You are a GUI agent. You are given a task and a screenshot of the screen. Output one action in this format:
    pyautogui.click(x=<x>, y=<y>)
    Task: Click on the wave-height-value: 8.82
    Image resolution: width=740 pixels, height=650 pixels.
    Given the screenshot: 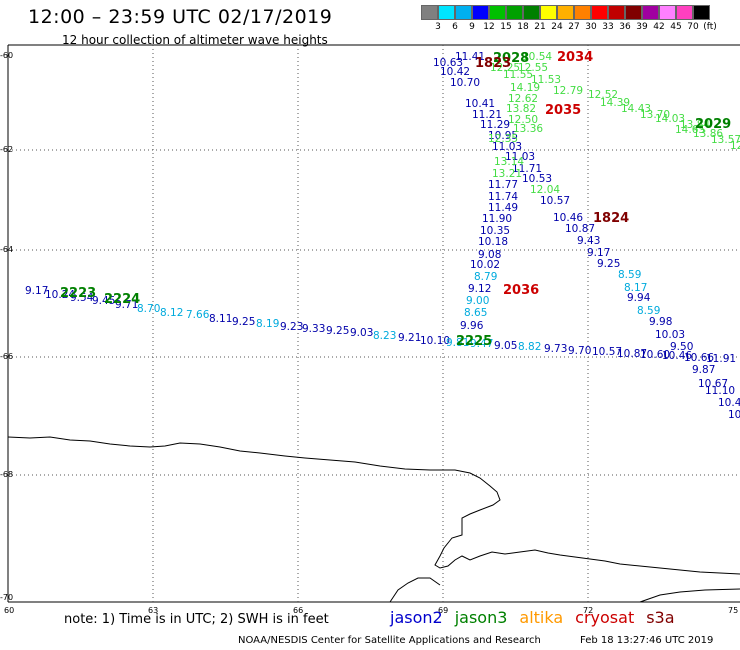 What is the action you would take?
    pyautogui.click(x=529, y=347)
    